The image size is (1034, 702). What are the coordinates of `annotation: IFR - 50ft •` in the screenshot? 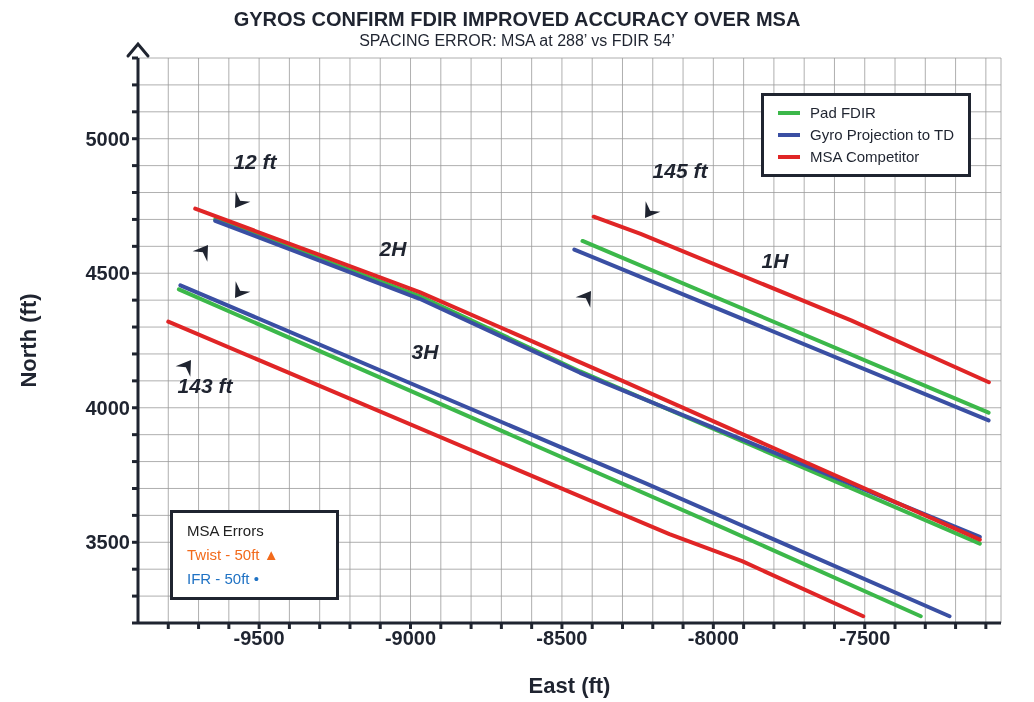 It's located at (223, 579).